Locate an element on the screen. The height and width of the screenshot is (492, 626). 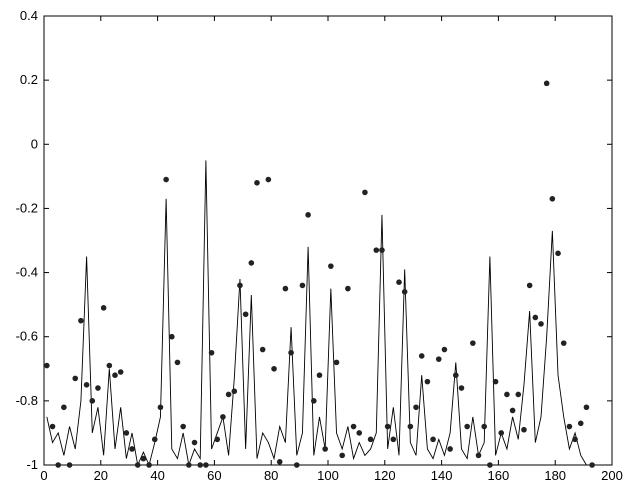
y-tick-label: 0.4 is located at coordinates (29, 15).